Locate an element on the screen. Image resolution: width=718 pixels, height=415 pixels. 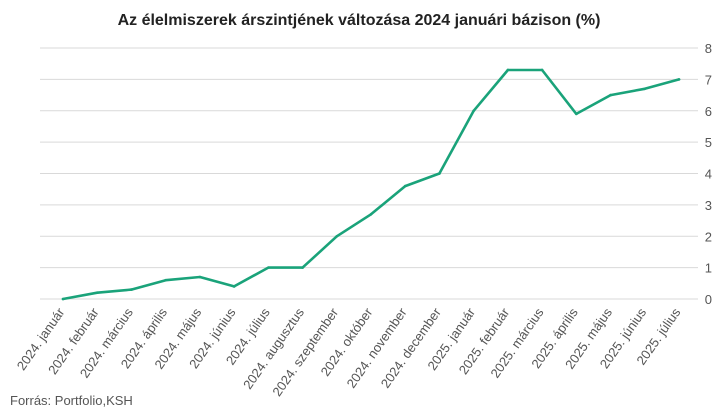
y-tick-label: 6 is located at coordinates (708, 111).